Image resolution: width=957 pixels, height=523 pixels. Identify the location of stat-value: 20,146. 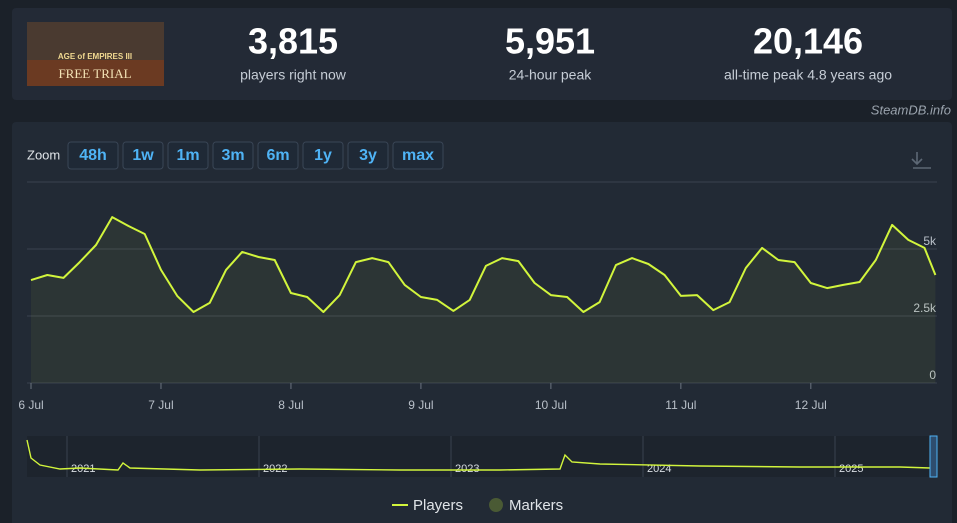
(808, 41).